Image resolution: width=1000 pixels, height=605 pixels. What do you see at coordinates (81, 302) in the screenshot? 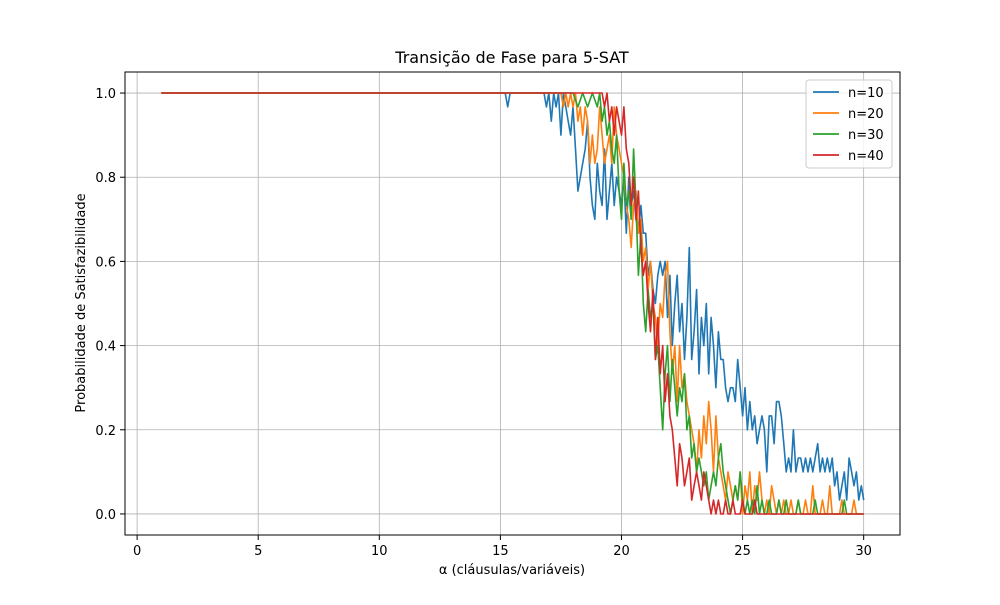
I see `y-axis-label: Probabilidade de Satisfazibilidade` at bounding box center [81, 302].